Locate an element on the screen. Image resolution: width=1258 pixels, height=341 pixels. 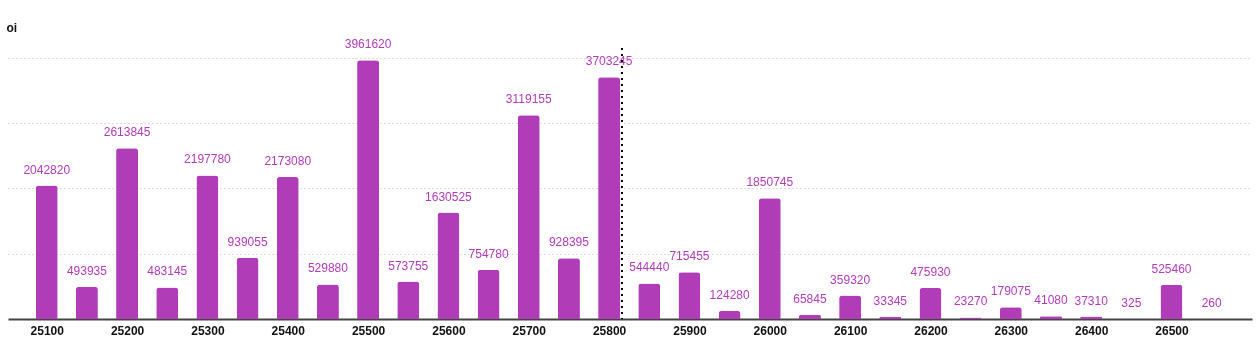
data-label: 23270 is located at coordinates (970, 301).